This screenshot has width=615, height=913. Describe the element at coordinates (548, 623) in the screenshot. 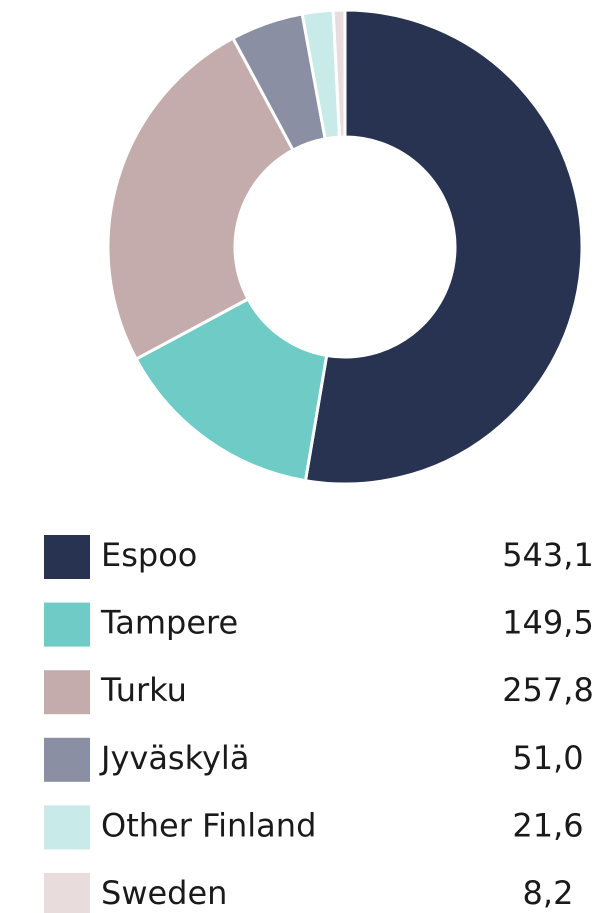

I see `value-label: 149,5` at that location.